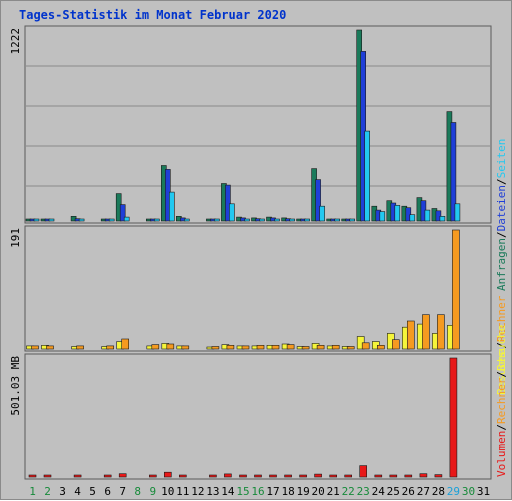  I want to click on legend-top-item: Anfragen, so click(501, 264).